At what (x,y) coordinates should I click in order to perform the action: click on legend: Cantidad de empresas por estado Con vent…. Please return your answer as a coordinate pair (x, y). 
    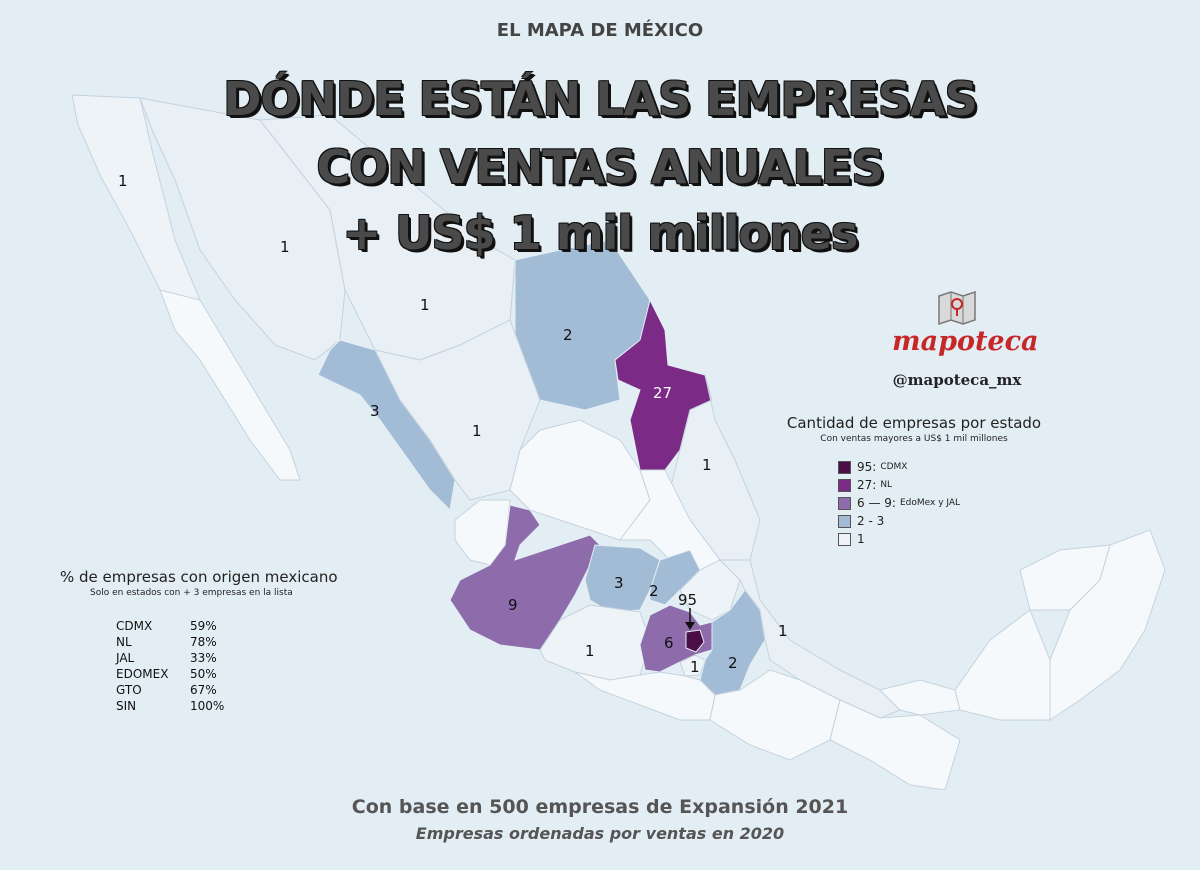
    Looking at the image, I should click on (914, 481).